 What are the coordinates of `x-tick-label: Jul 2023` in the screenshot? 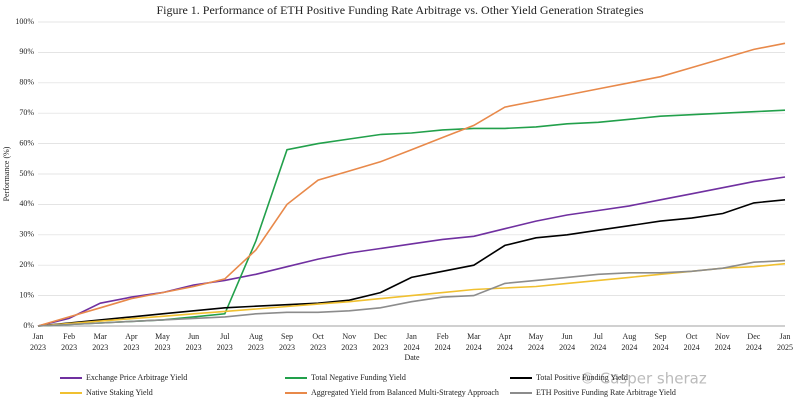 It's located at (225, 342).